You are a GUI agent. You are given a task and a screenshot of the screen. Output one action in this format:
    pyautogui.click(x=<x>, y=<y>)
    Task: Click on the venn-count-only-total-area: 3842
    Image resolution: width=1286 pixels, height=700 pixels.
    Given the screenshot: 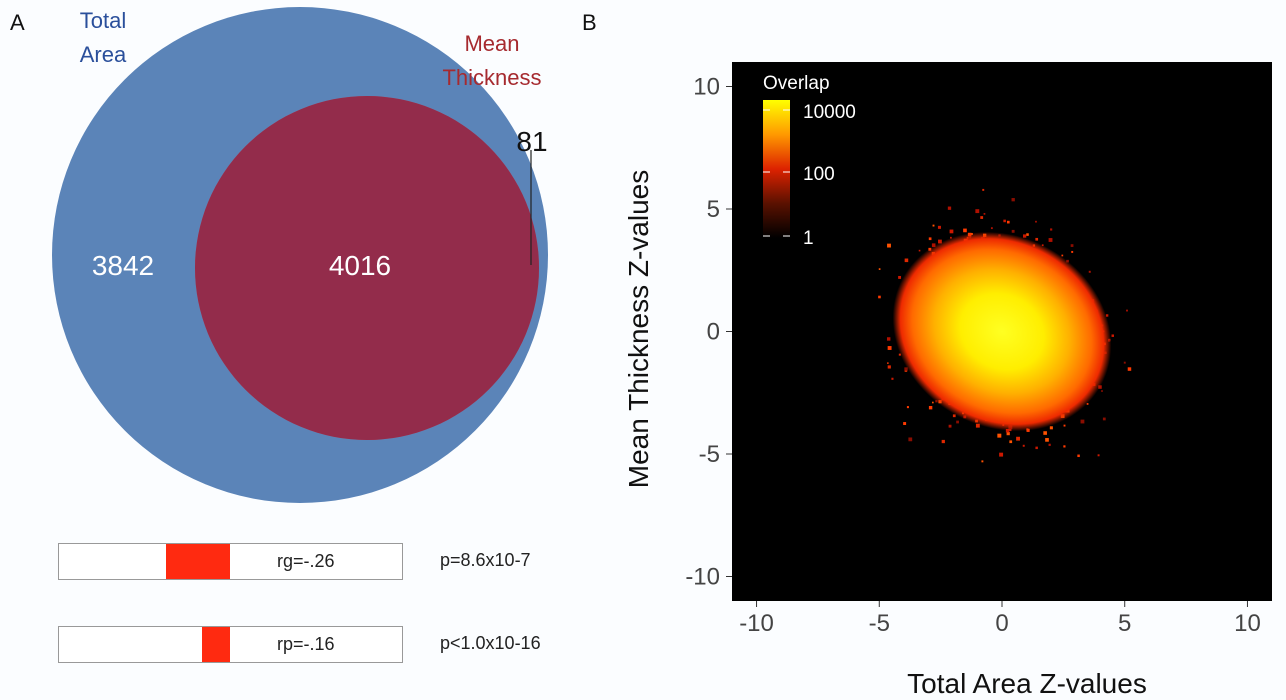 What is the action you would take?
    pyautogui.click(x=123, y=265)
    